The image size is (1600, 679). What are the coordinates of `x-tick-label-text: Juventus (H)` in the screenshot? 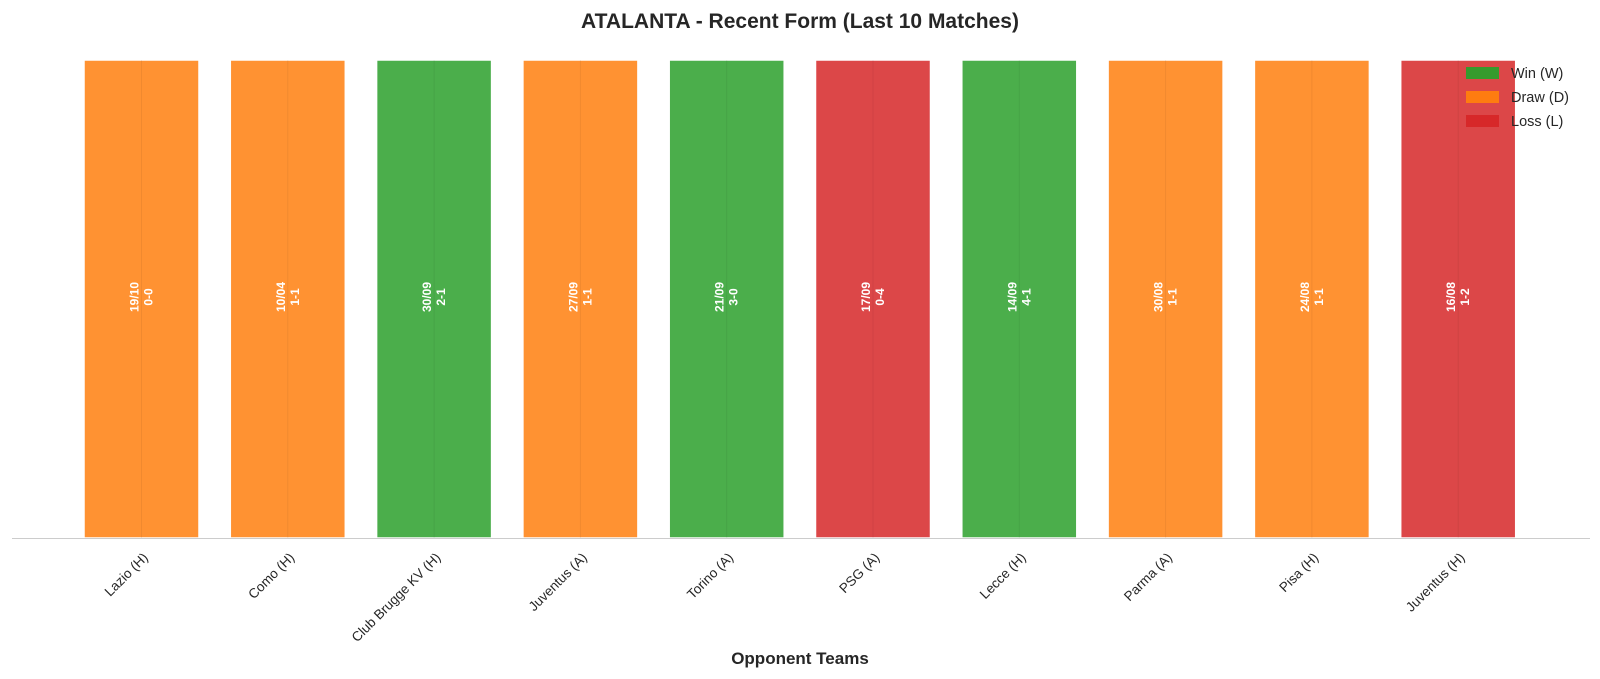 It's located at (1435, 582).